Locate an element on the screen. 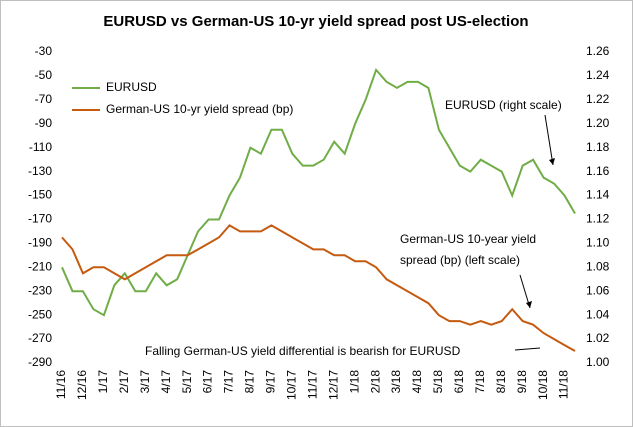  annotation: EURUSD (right scale) is located at coordinates (503, 105).